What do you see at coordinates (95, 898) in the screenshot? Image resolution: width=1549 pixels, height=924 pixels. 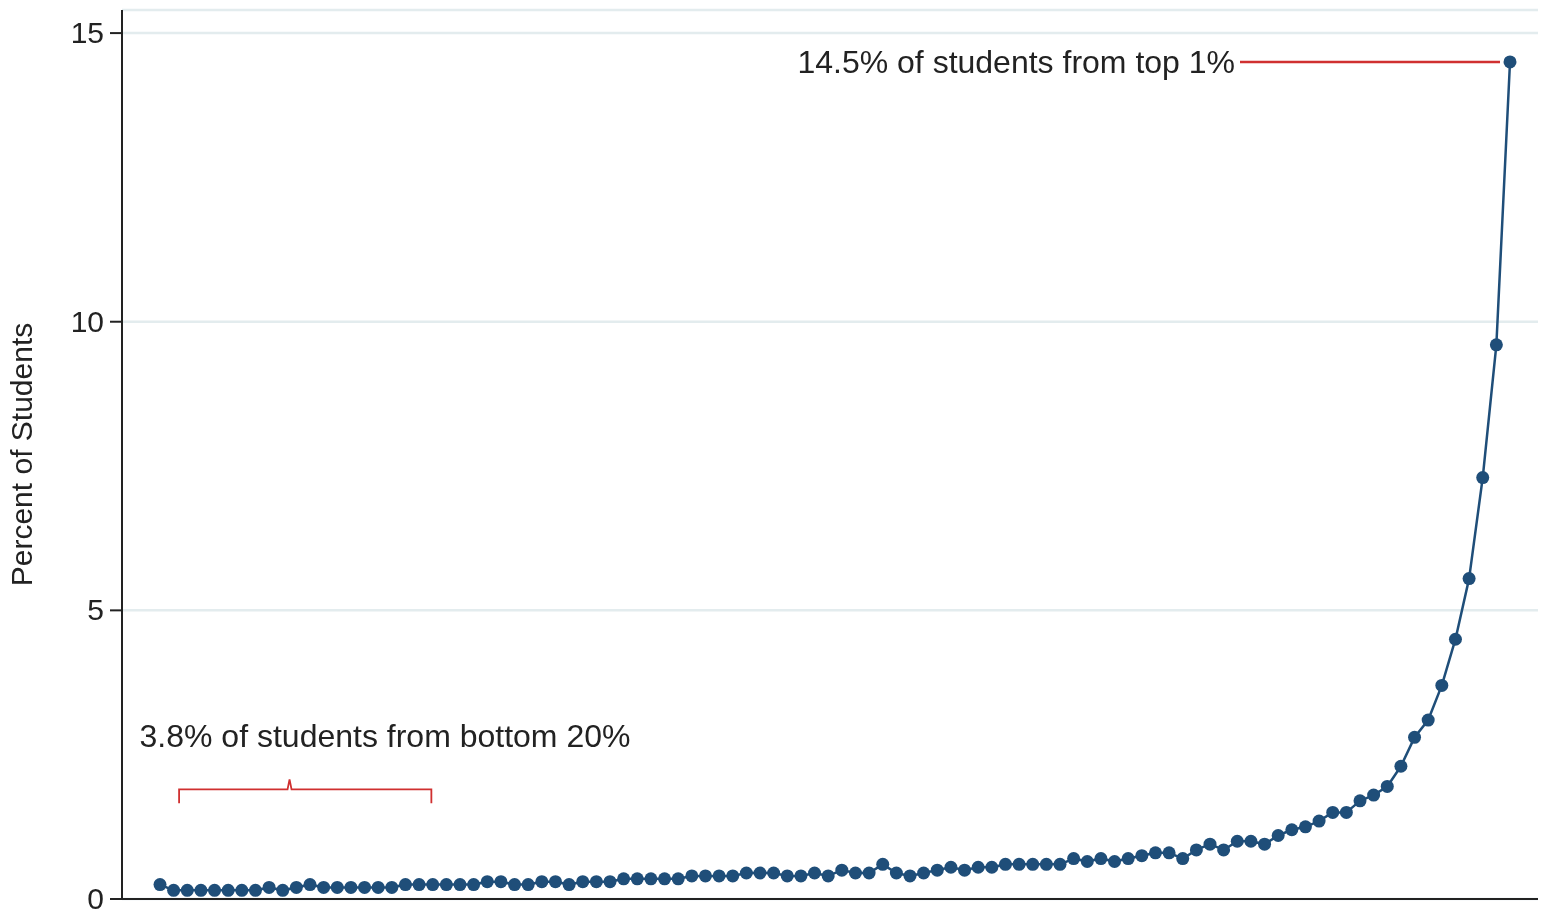 I see `y-tick-label: 0` at bounding box center [95, 898].